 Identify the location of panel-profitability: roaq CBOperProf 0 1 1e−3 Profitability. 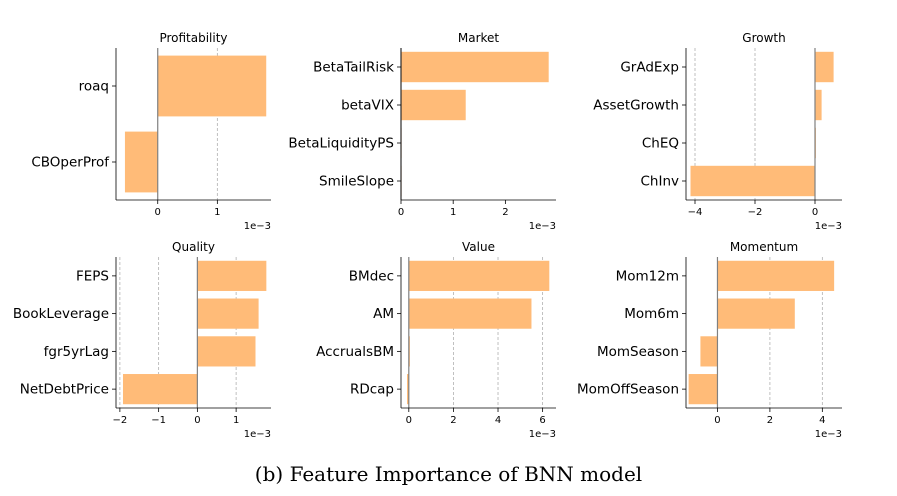
(151, 131).